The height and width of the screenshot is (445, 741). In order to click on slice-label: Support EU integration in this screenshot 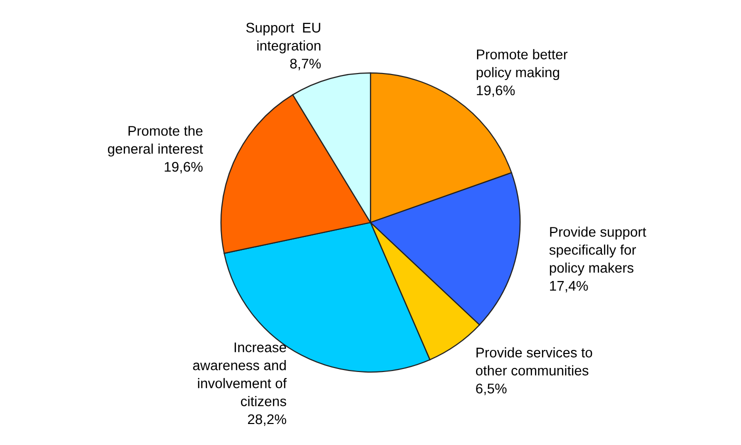, I will do `click(283, 38)`.